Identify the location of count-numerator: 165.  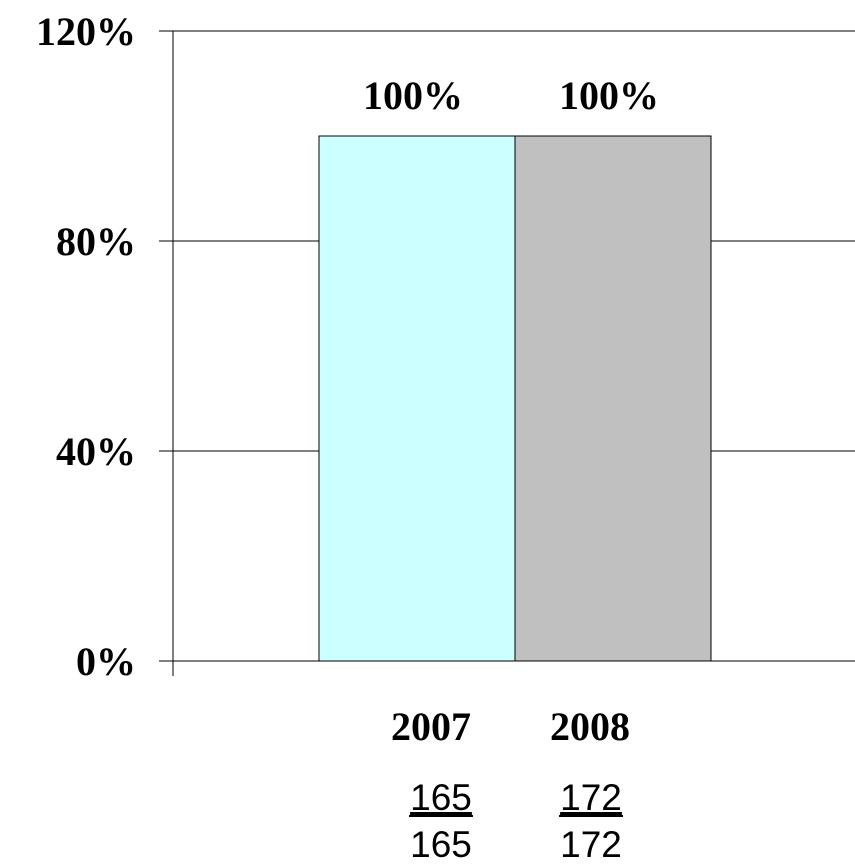
(441, 797).